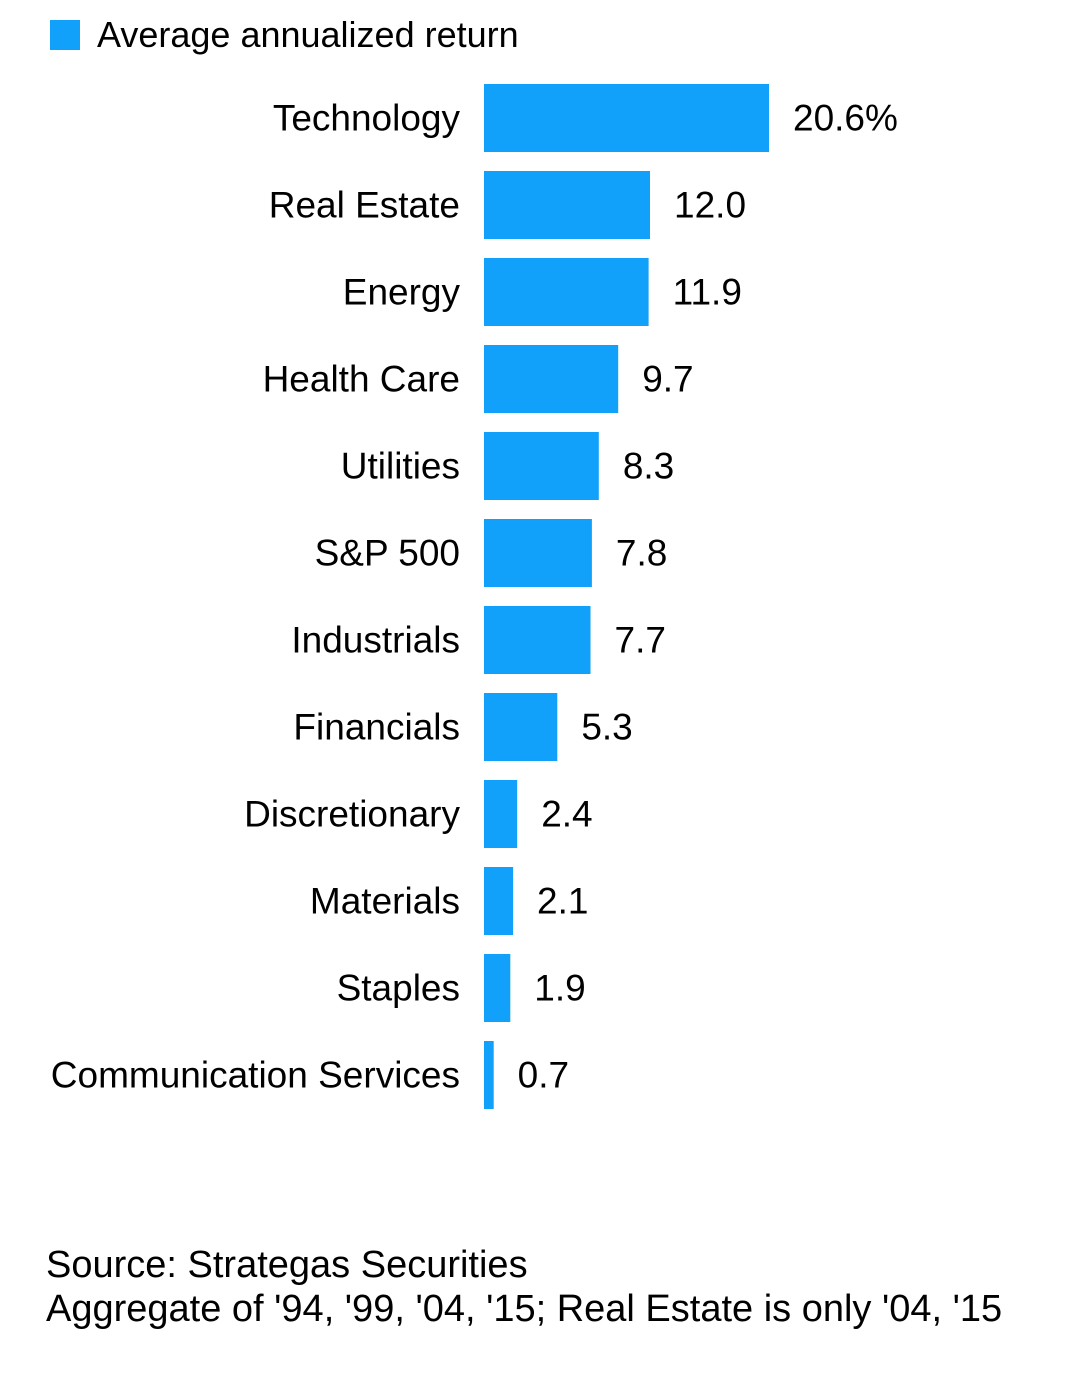 This screenshot has height=1374, width=1080. I want to click on bar-energy, so click(566, 292).